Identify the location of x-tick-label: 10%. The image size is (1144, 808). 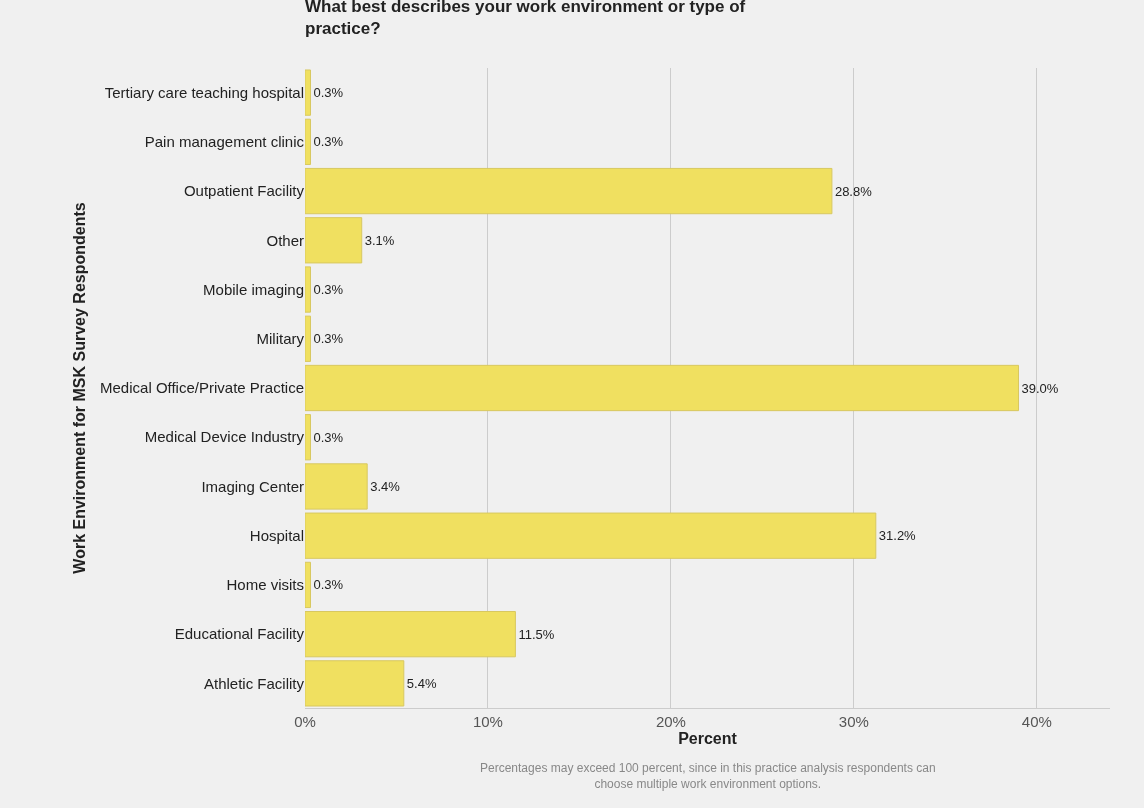
(487, 721).